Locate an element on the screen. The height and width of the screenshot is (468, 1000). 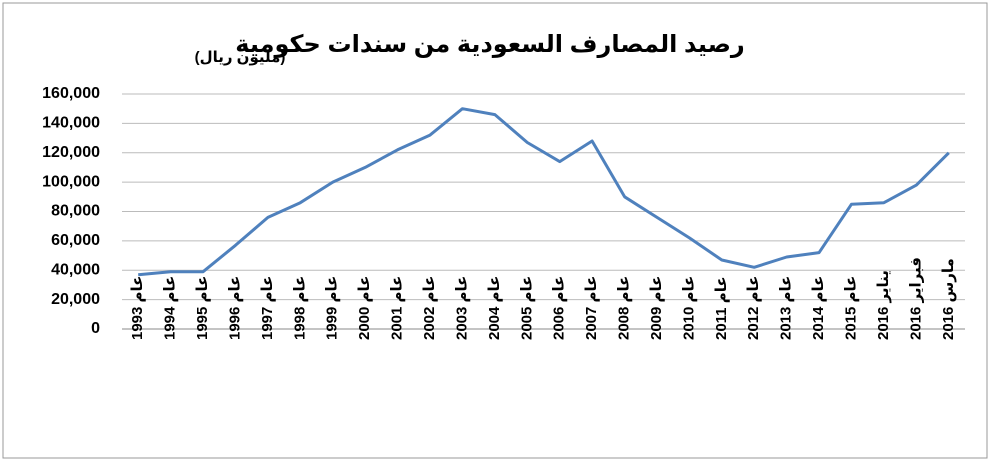
x-tick-label: عام 2012 is located at coordinates (753, 308).